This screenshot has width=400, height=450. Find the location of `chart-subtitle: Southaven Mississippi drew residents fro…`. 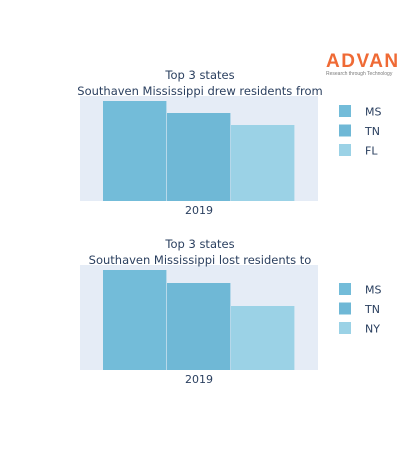

chart-subtitle: Southaven Mississippi drew residents fro… is located at coordinates (199, 91).